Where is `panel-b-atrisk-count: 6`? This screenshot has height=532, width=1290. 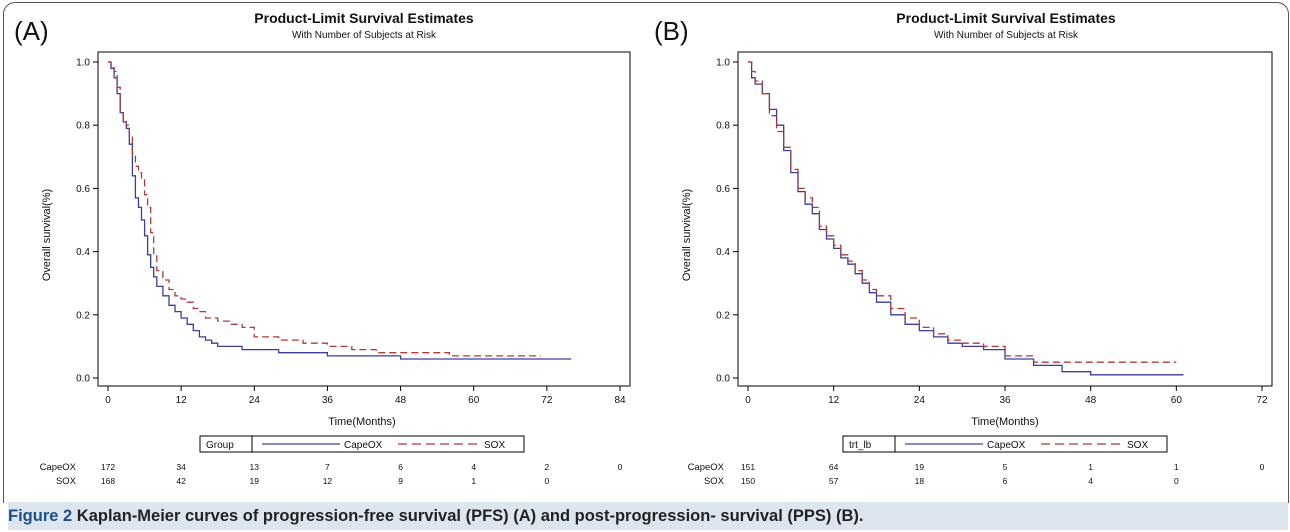 panel-b-atrisk-count: 6 is located at coordinates (1005, 481).